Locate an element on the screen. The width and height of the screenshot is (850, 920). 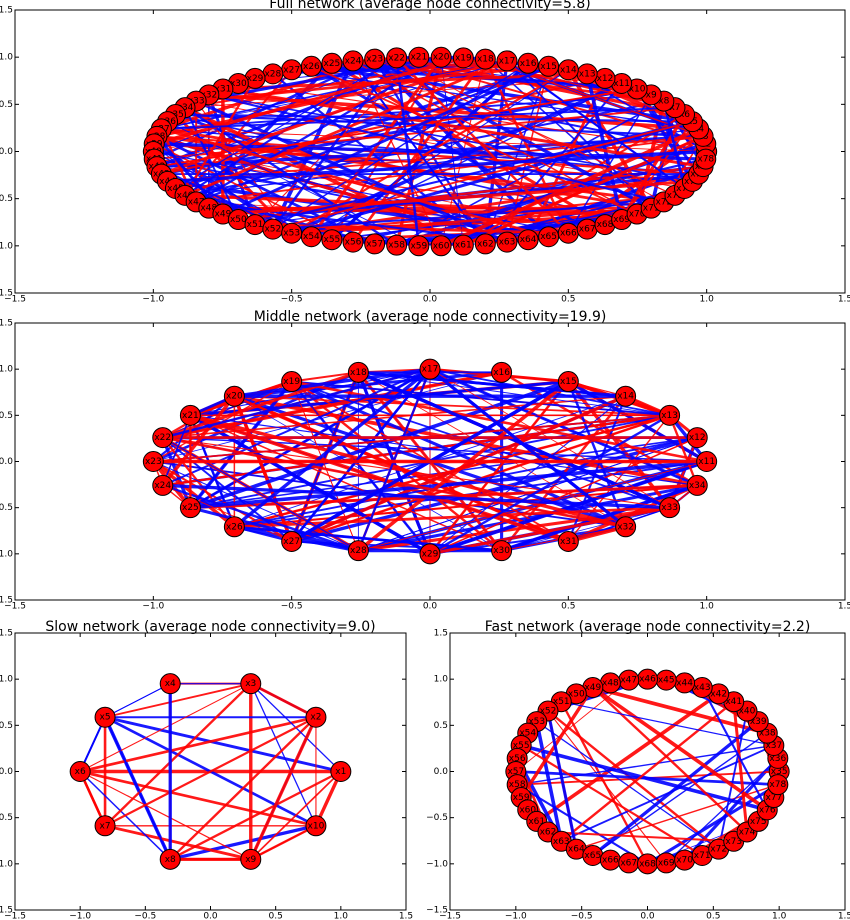
node-label: x31 is located at coordinates (223, 89).